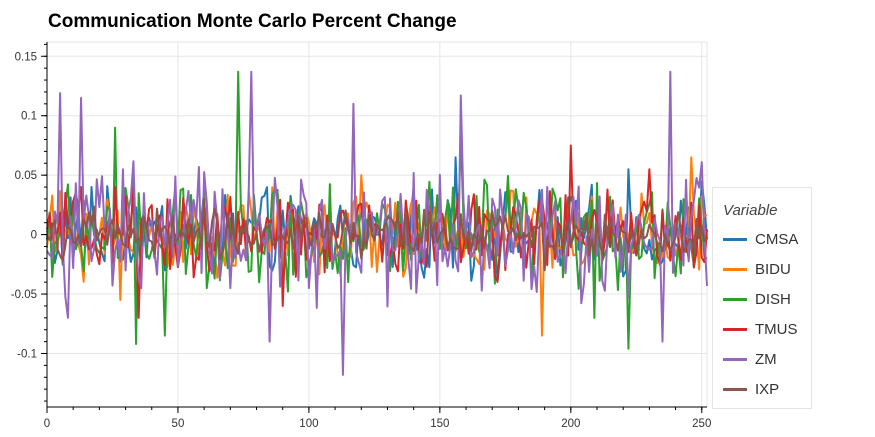  Describe the element at coordinates (26, 57) in the screenshot. I see `y-tick-label: 0.15` at that location.